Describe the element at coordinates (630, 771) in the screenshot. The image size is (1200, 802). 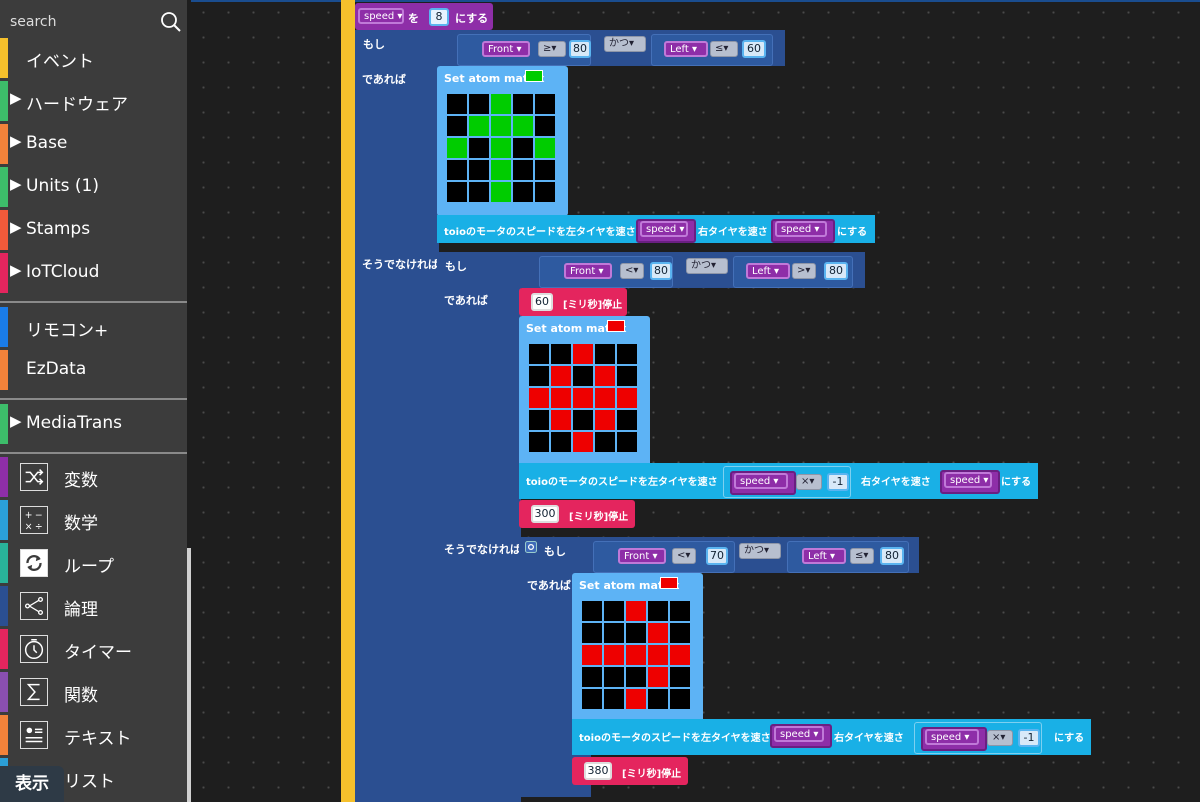
I see `wait-ms-block: 380 [ミリ秒]停止` at that location.